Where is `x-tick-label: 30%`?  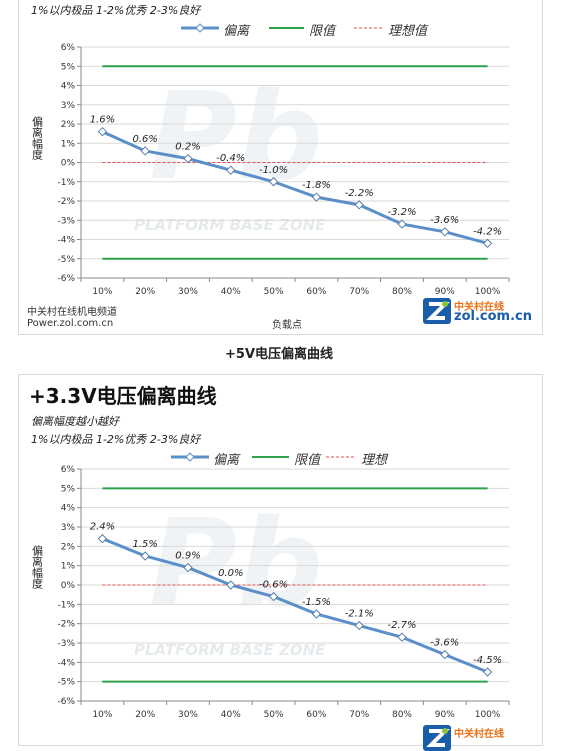
x-tick-label: 30% is located at coordinates (188, 715).